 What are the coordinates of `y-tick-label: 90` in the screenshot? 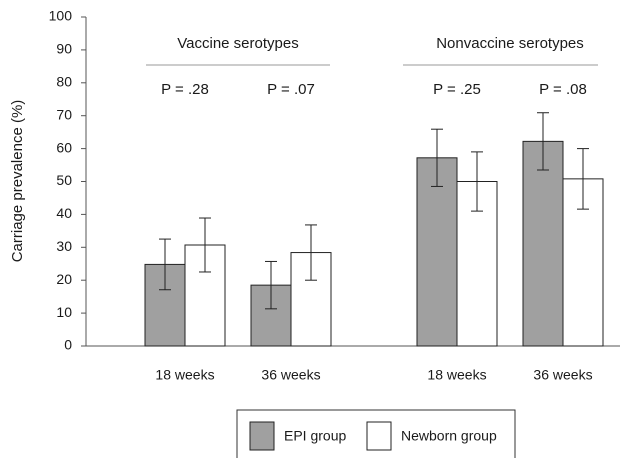 It's located at (64, 49).